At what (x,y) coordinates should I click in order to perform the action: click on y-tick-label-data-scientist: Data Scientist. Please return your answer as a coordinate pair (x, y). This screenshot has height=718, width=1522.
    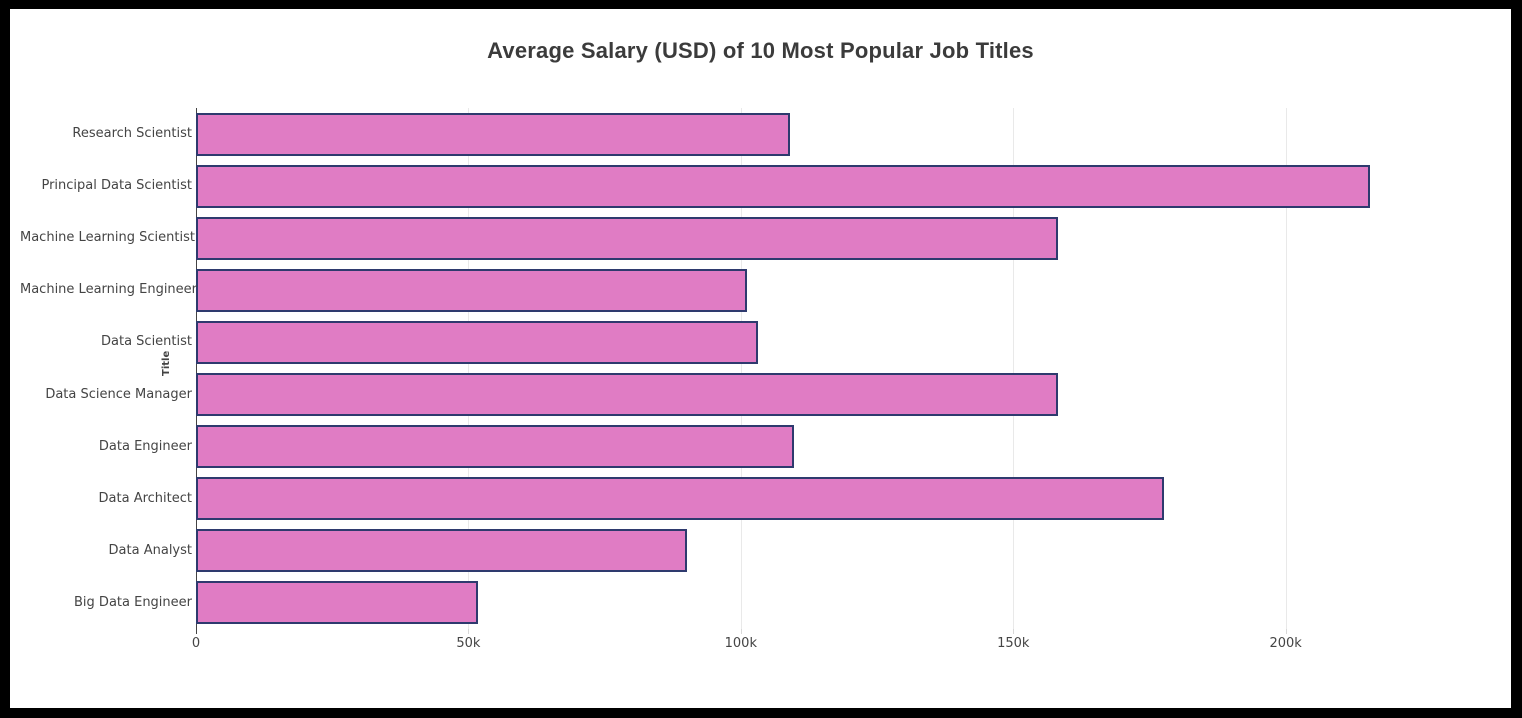
    Looking at the image, I should click on (146, 342).